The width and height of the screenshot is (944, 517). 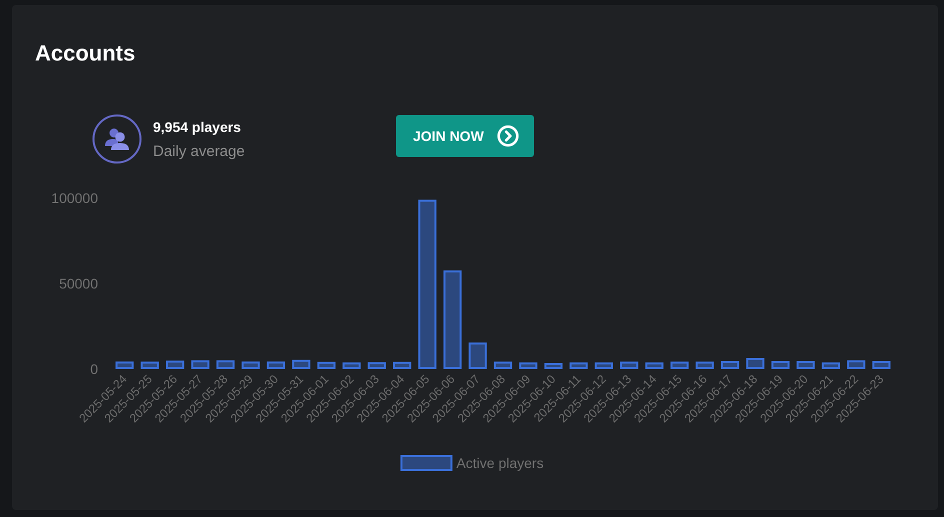 What do you see at coordinates (78, 284) in the screenshot?
I see `y-tick-label: 50000` at bounding box center [78, 284].